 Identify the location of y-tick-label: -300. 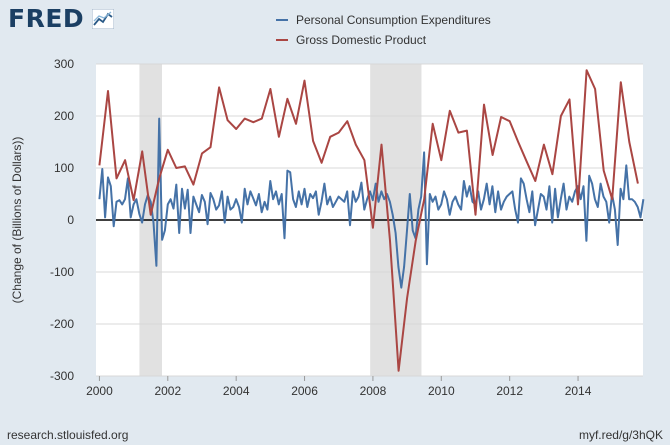
(62, 376).